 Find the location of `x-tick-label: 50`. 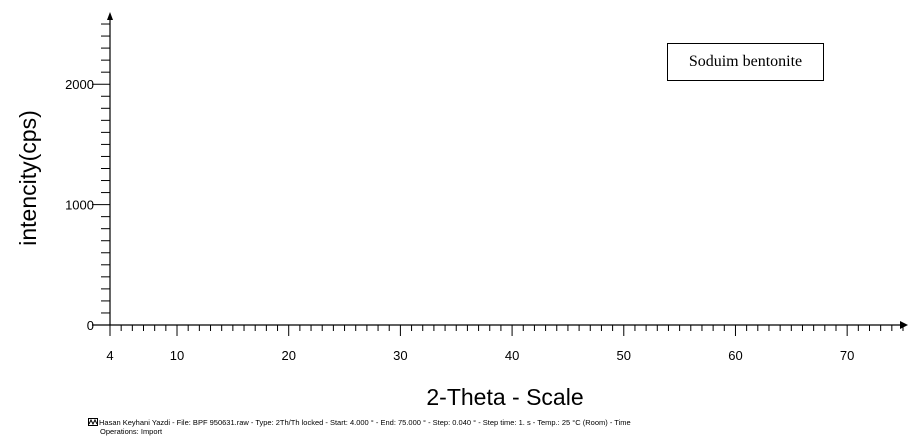

x-tick-label: 50 is located at coordinates (624, 355).